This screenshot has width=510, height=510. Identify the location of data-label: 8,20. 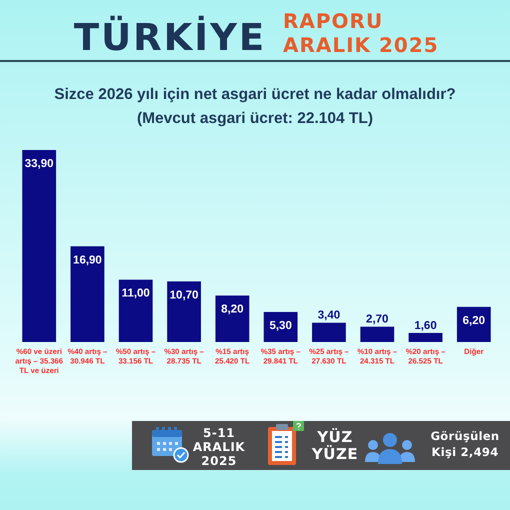
(232, 310).